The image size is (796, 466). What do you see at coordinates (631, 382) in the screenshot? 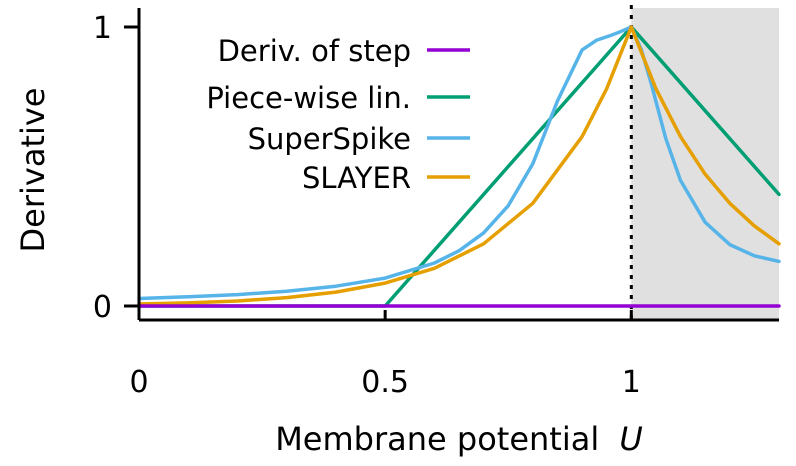
I see `x-tick-label: 1` at bounding box center [631, 382].